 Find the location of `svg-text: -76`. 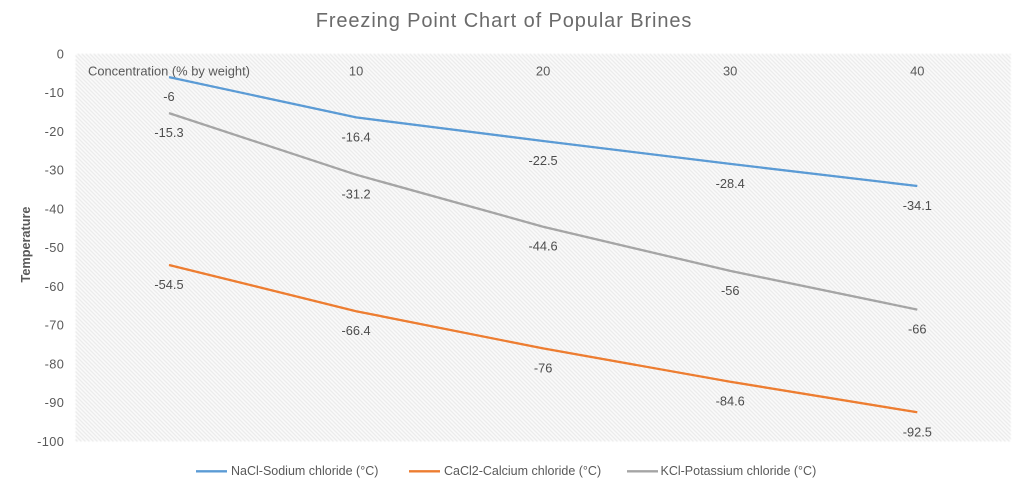

svg-text: -76 is located at coordinates (543, 367).